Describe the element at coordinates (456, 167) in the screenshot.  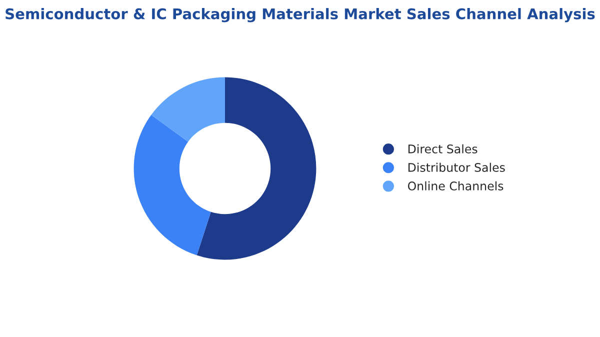
I see `legend-label: Distributor Sales` at that location.